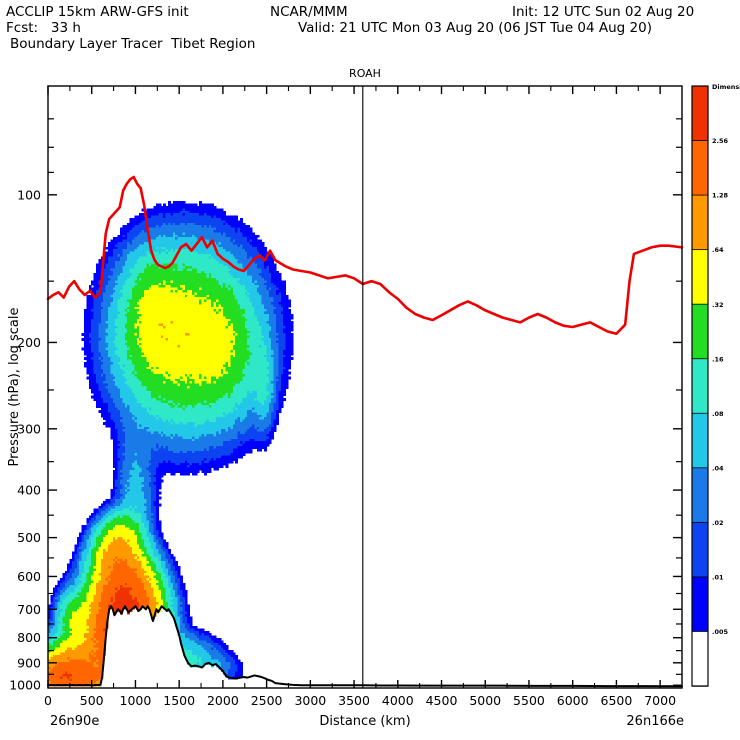 The width and height of the screenshot is (740, 740). I want to click on x-tick-label: 7000, so click(660, 700).